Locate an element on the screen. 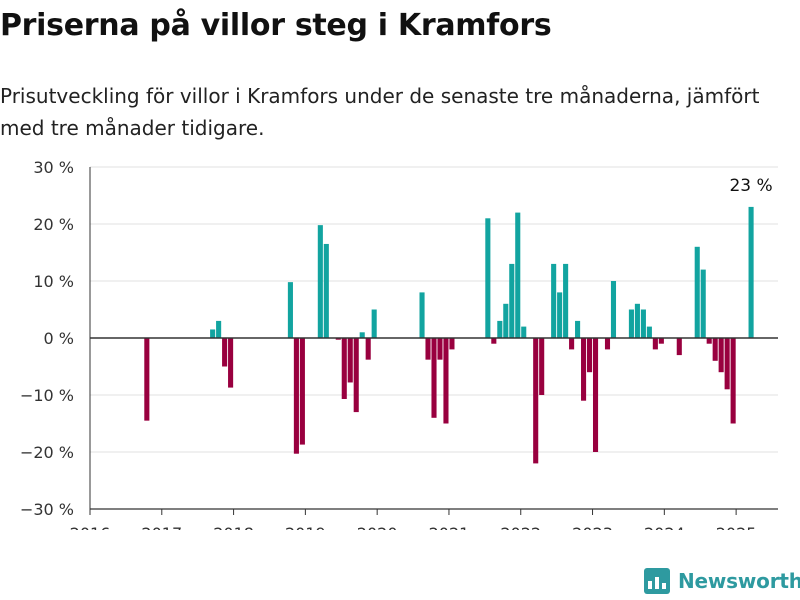 This screenshot has height=600, width=800. y-tick-label: 20 % is located at coordinates (53, 224).